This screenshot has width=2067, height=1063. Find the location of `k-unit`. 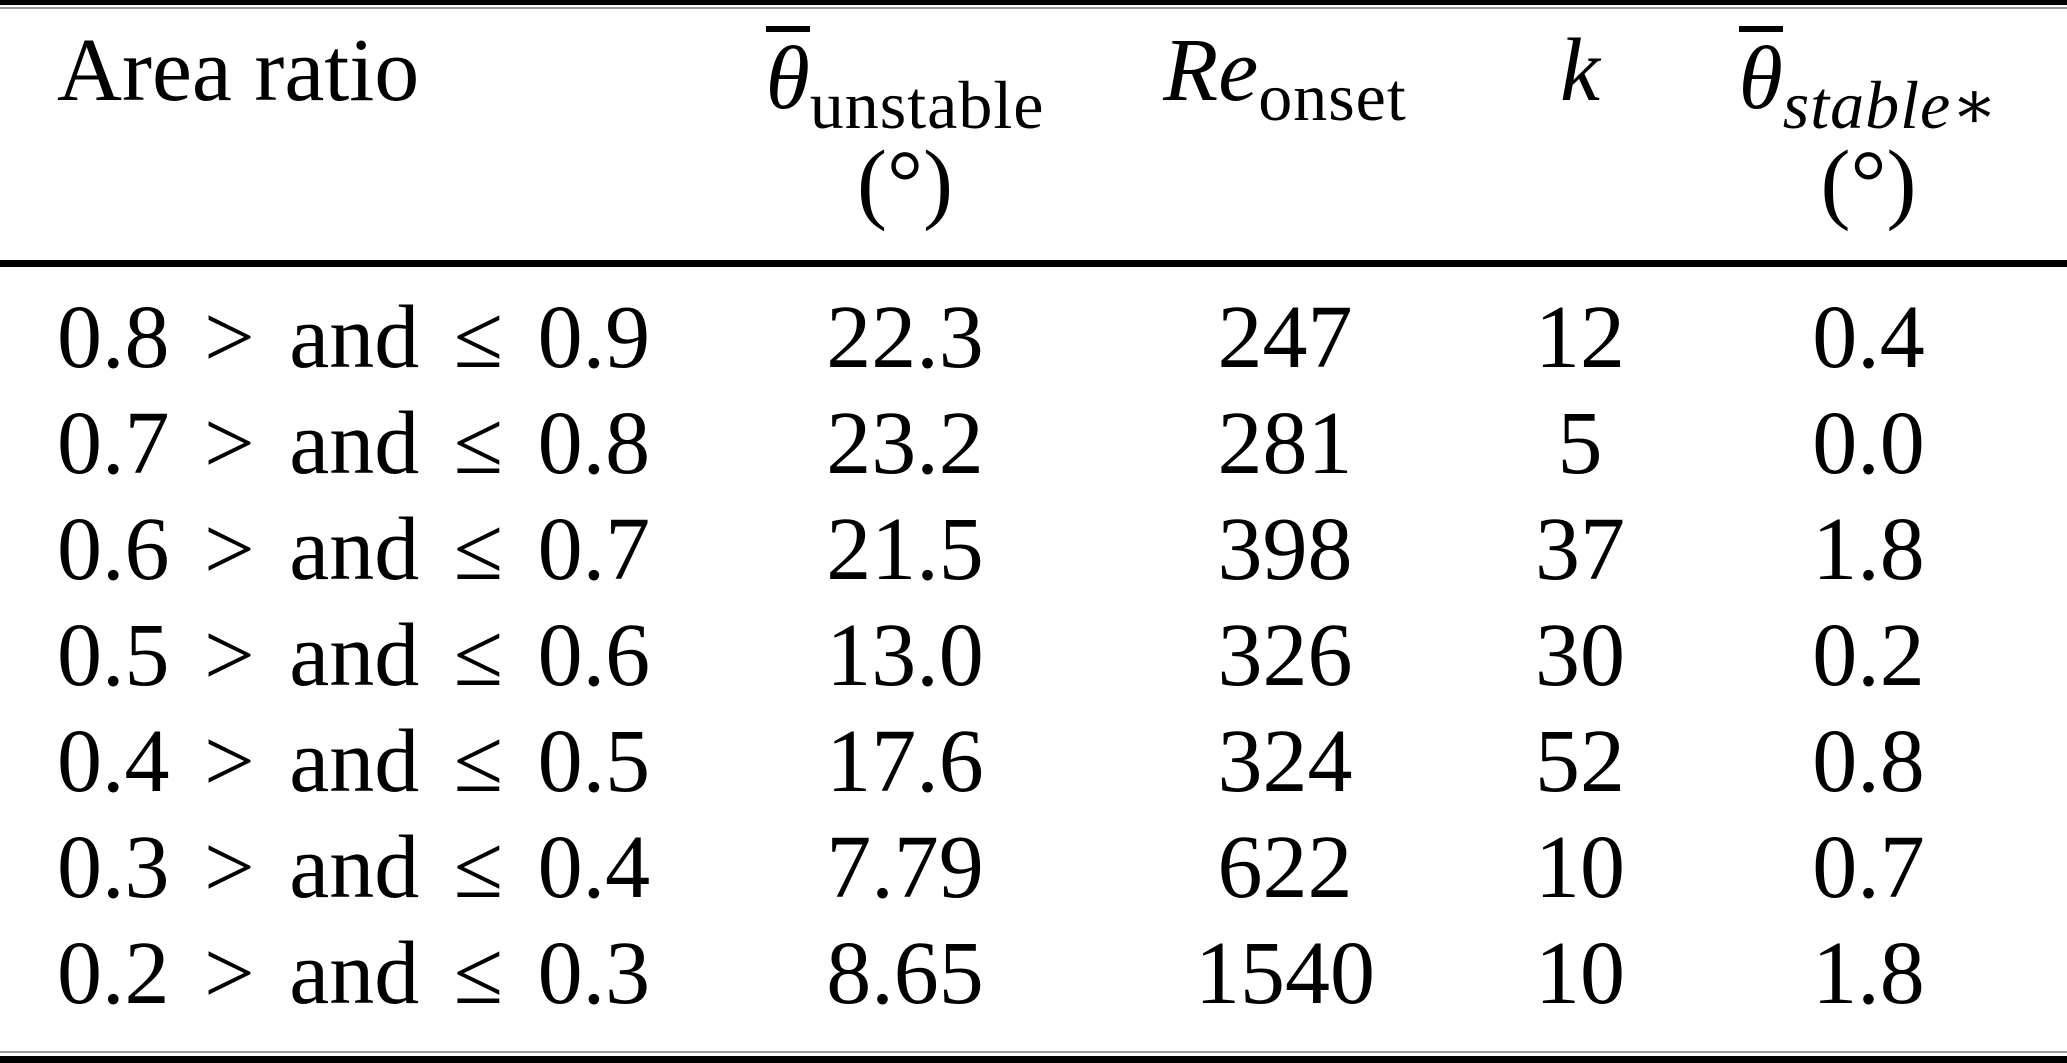

k-unit is located at coordinates (1580, 188).